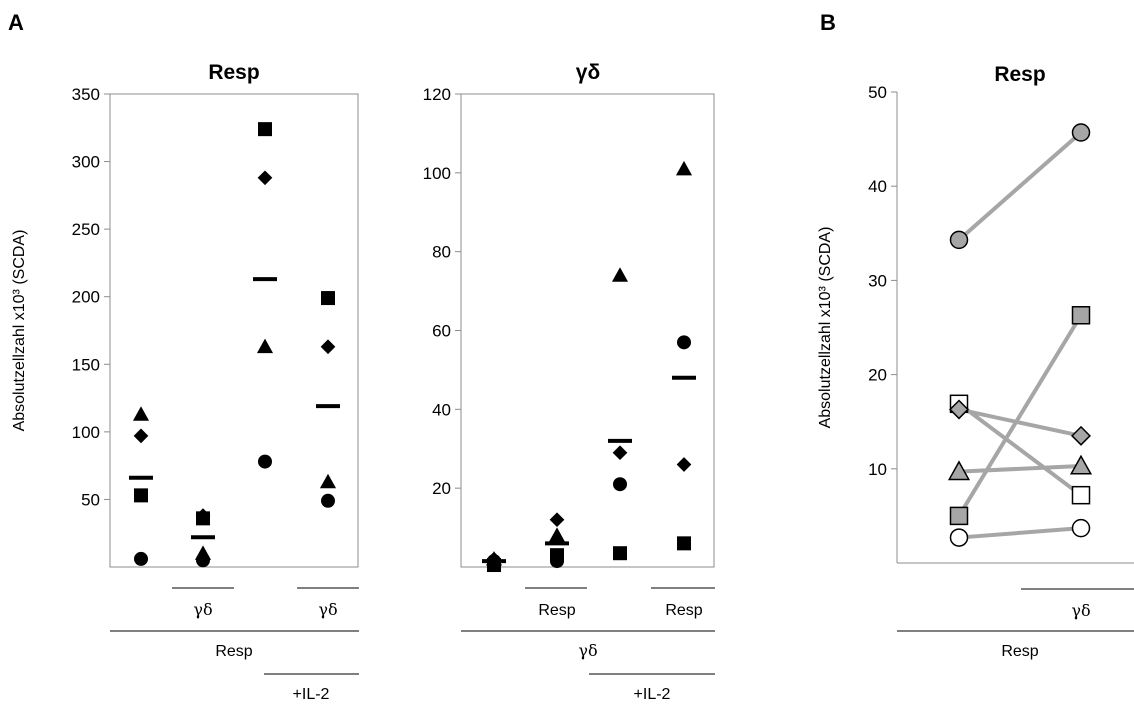 This screenshot has width=1134, height=706. What do you see at coordinates (828, 22) in the screenshot?
I see `panel-label-b: B` at bounding box center [828, 22].